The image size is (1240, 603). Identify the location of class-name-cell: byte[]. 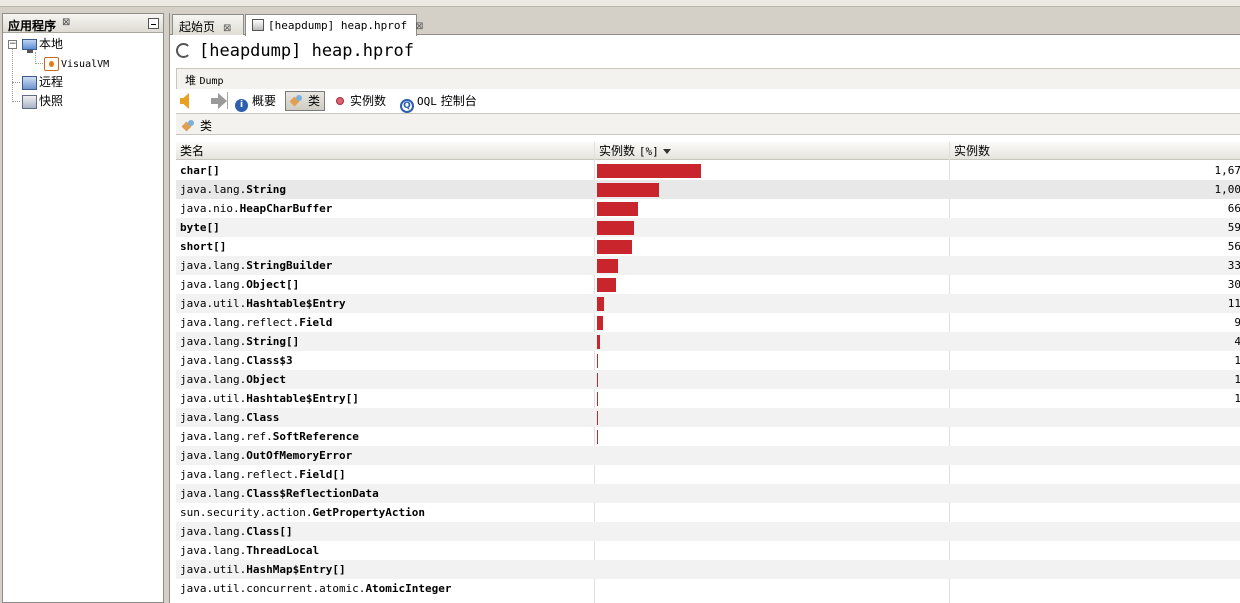
(200, 227).